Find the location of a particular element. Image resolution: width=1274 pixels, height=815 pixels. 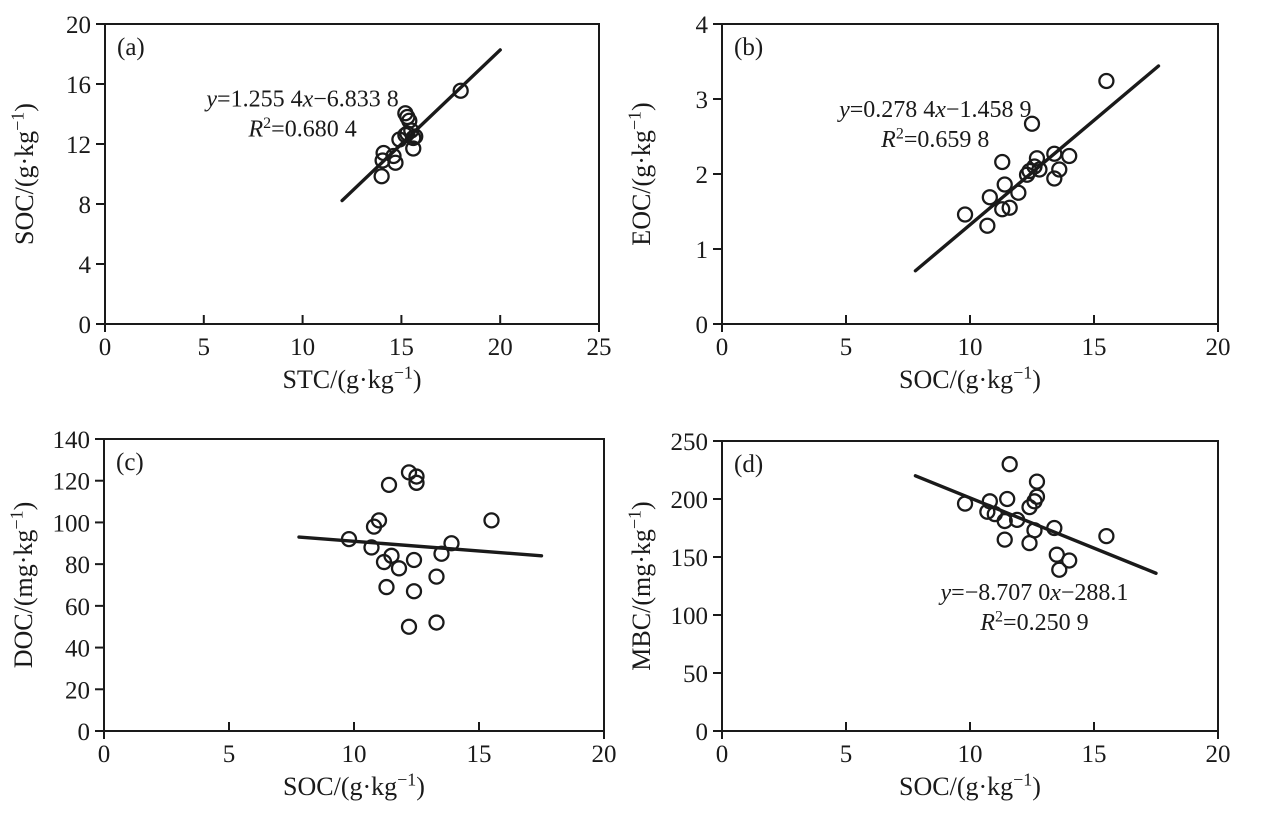

equation-text: y=1.255 4x−6.833 8 is located at coordinates (301, 100).